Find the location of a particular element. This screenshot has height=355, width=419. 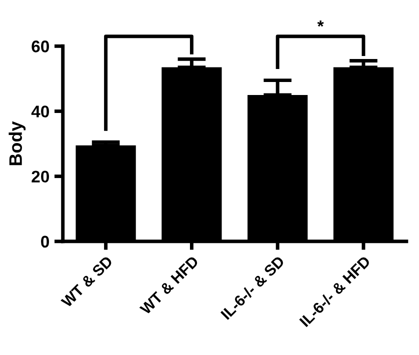

y-tick-label: 20 is located at coordinates (40, 176).